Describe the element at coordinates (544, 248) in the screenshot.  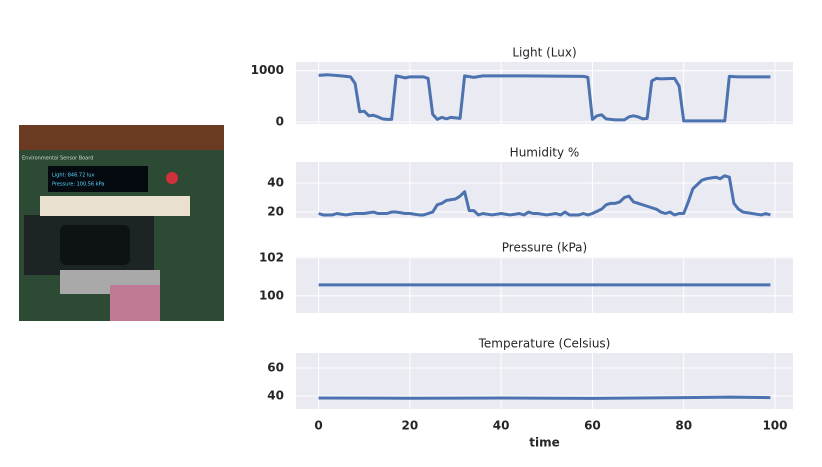
I see `chart-title: Pressure (kPa)` at that location.